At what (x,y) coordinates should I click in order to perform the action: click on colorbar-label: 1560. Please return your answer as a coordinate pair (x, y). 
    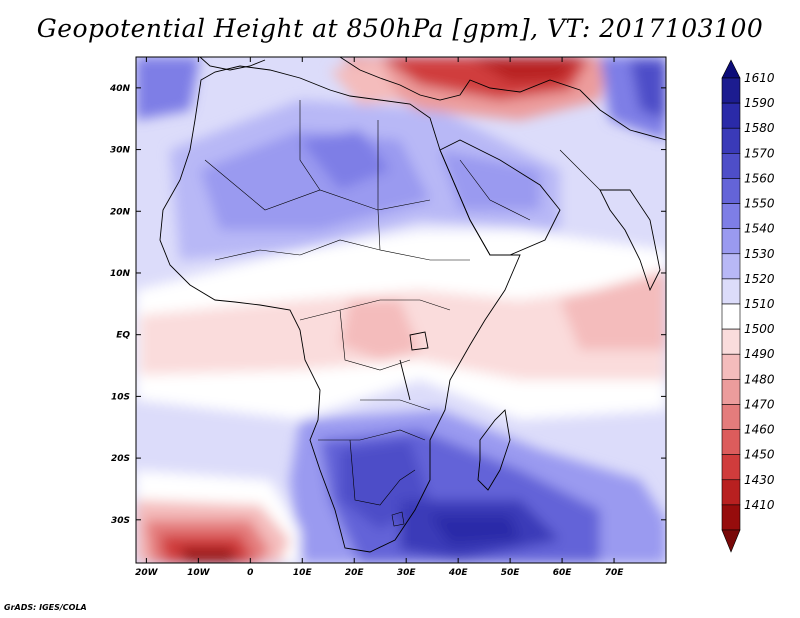
    Looking at the image, I should click on (759, 178).